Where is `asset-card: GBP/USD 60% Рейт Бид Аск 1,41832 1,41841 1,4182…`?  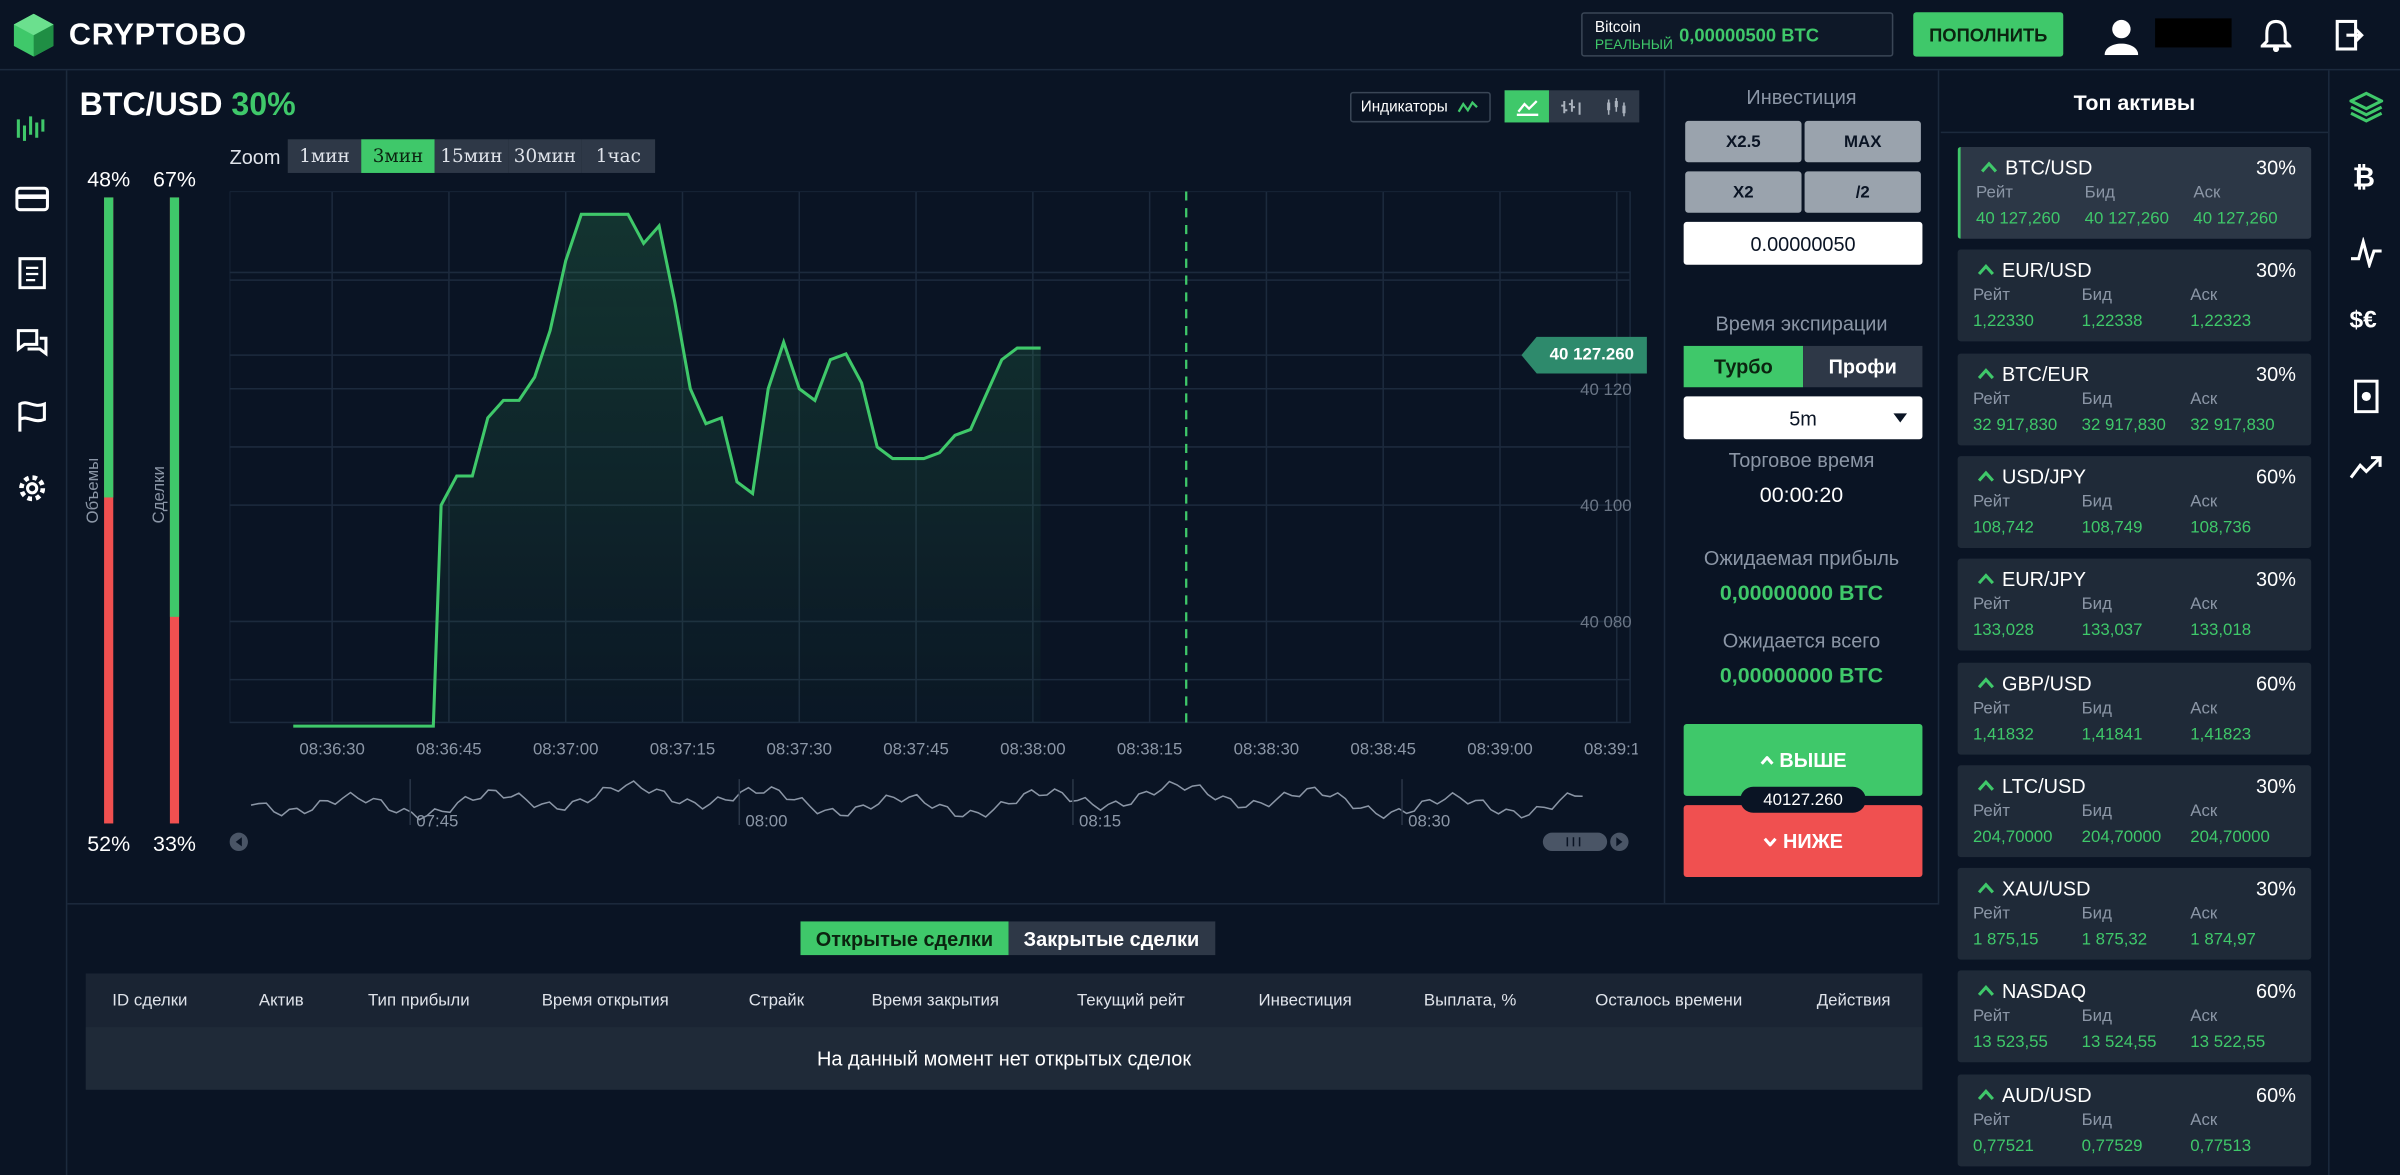
asset-card: GBP/USD 60% Рейт Бид Аск 1,41832 1,41841 1,4182… is located at coordinates (2134, 707).